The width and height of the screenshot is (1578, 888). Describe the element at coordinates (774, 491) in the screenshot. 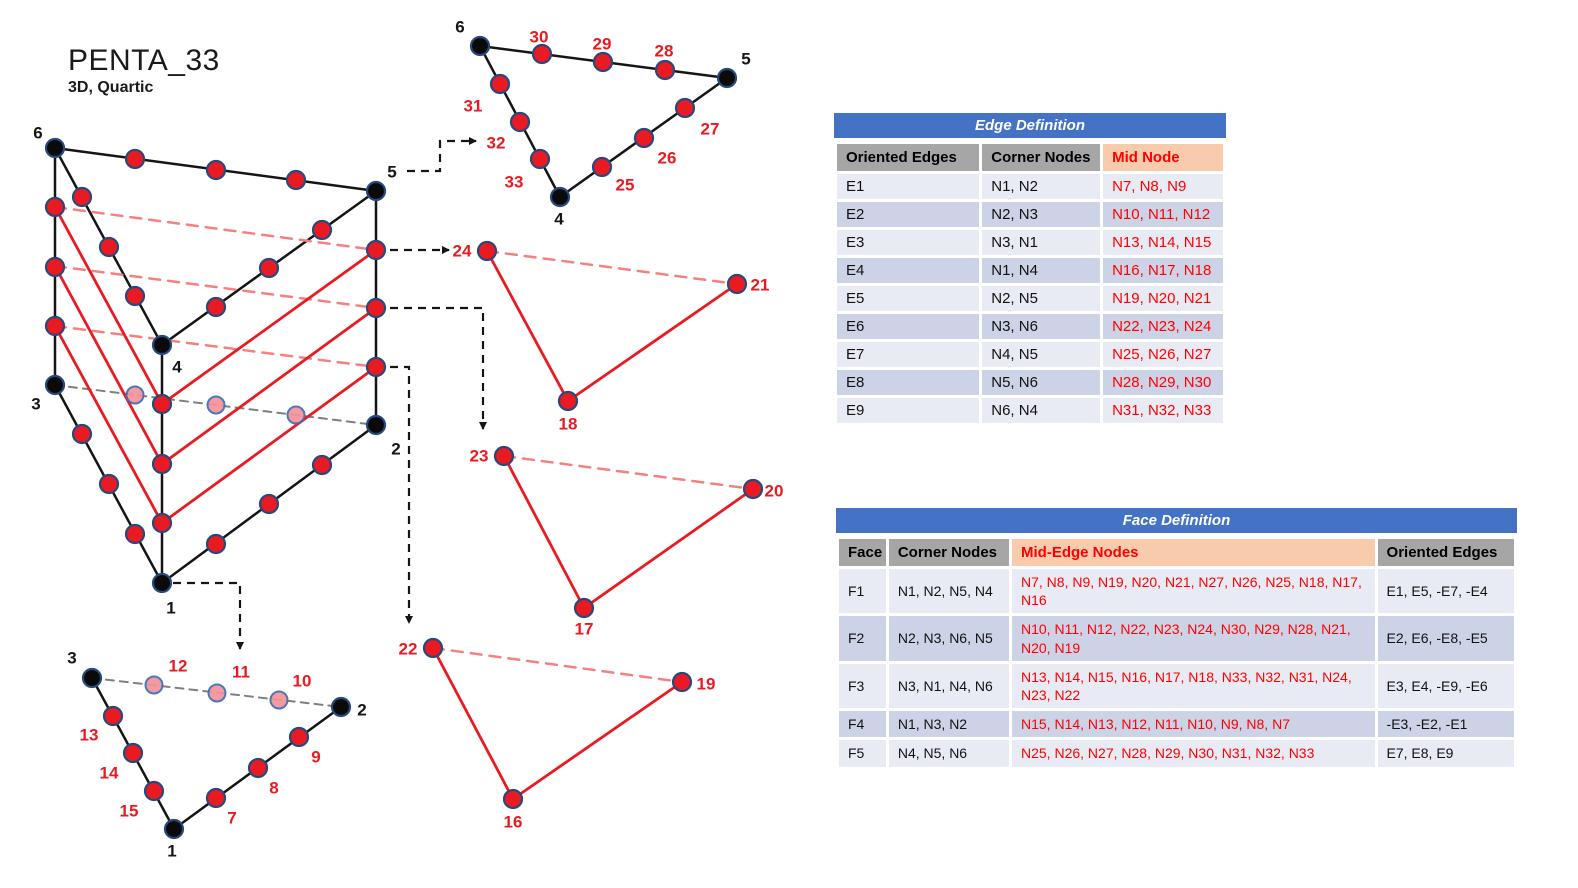

I see `node-label-20: 20` at that location.